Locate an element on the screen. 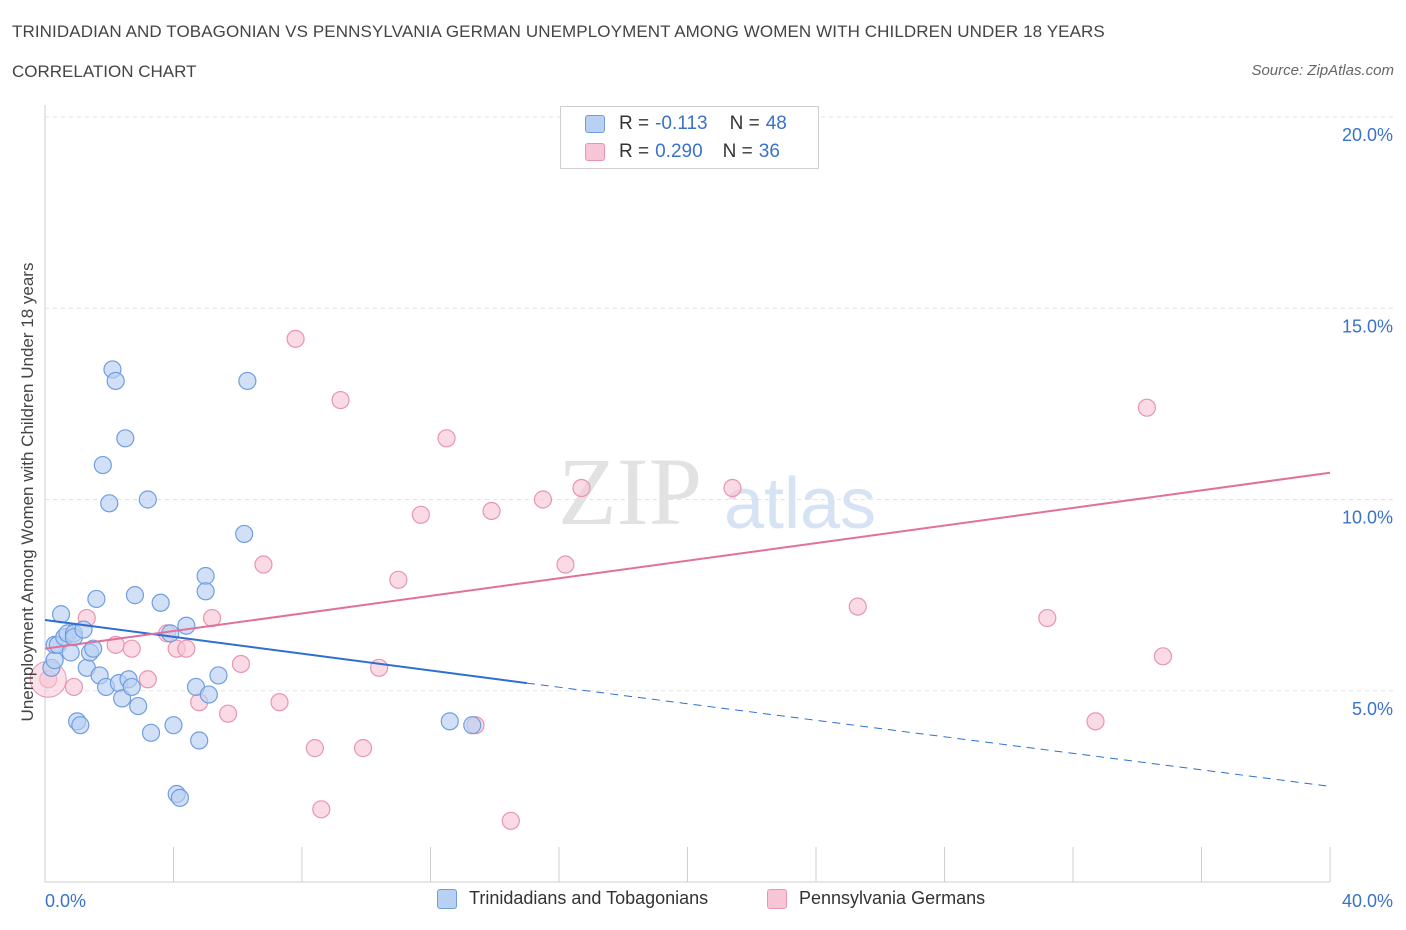 The image size is (1406, 930). bottom-legend-swatch-pink is located at coordinates (777, 898).